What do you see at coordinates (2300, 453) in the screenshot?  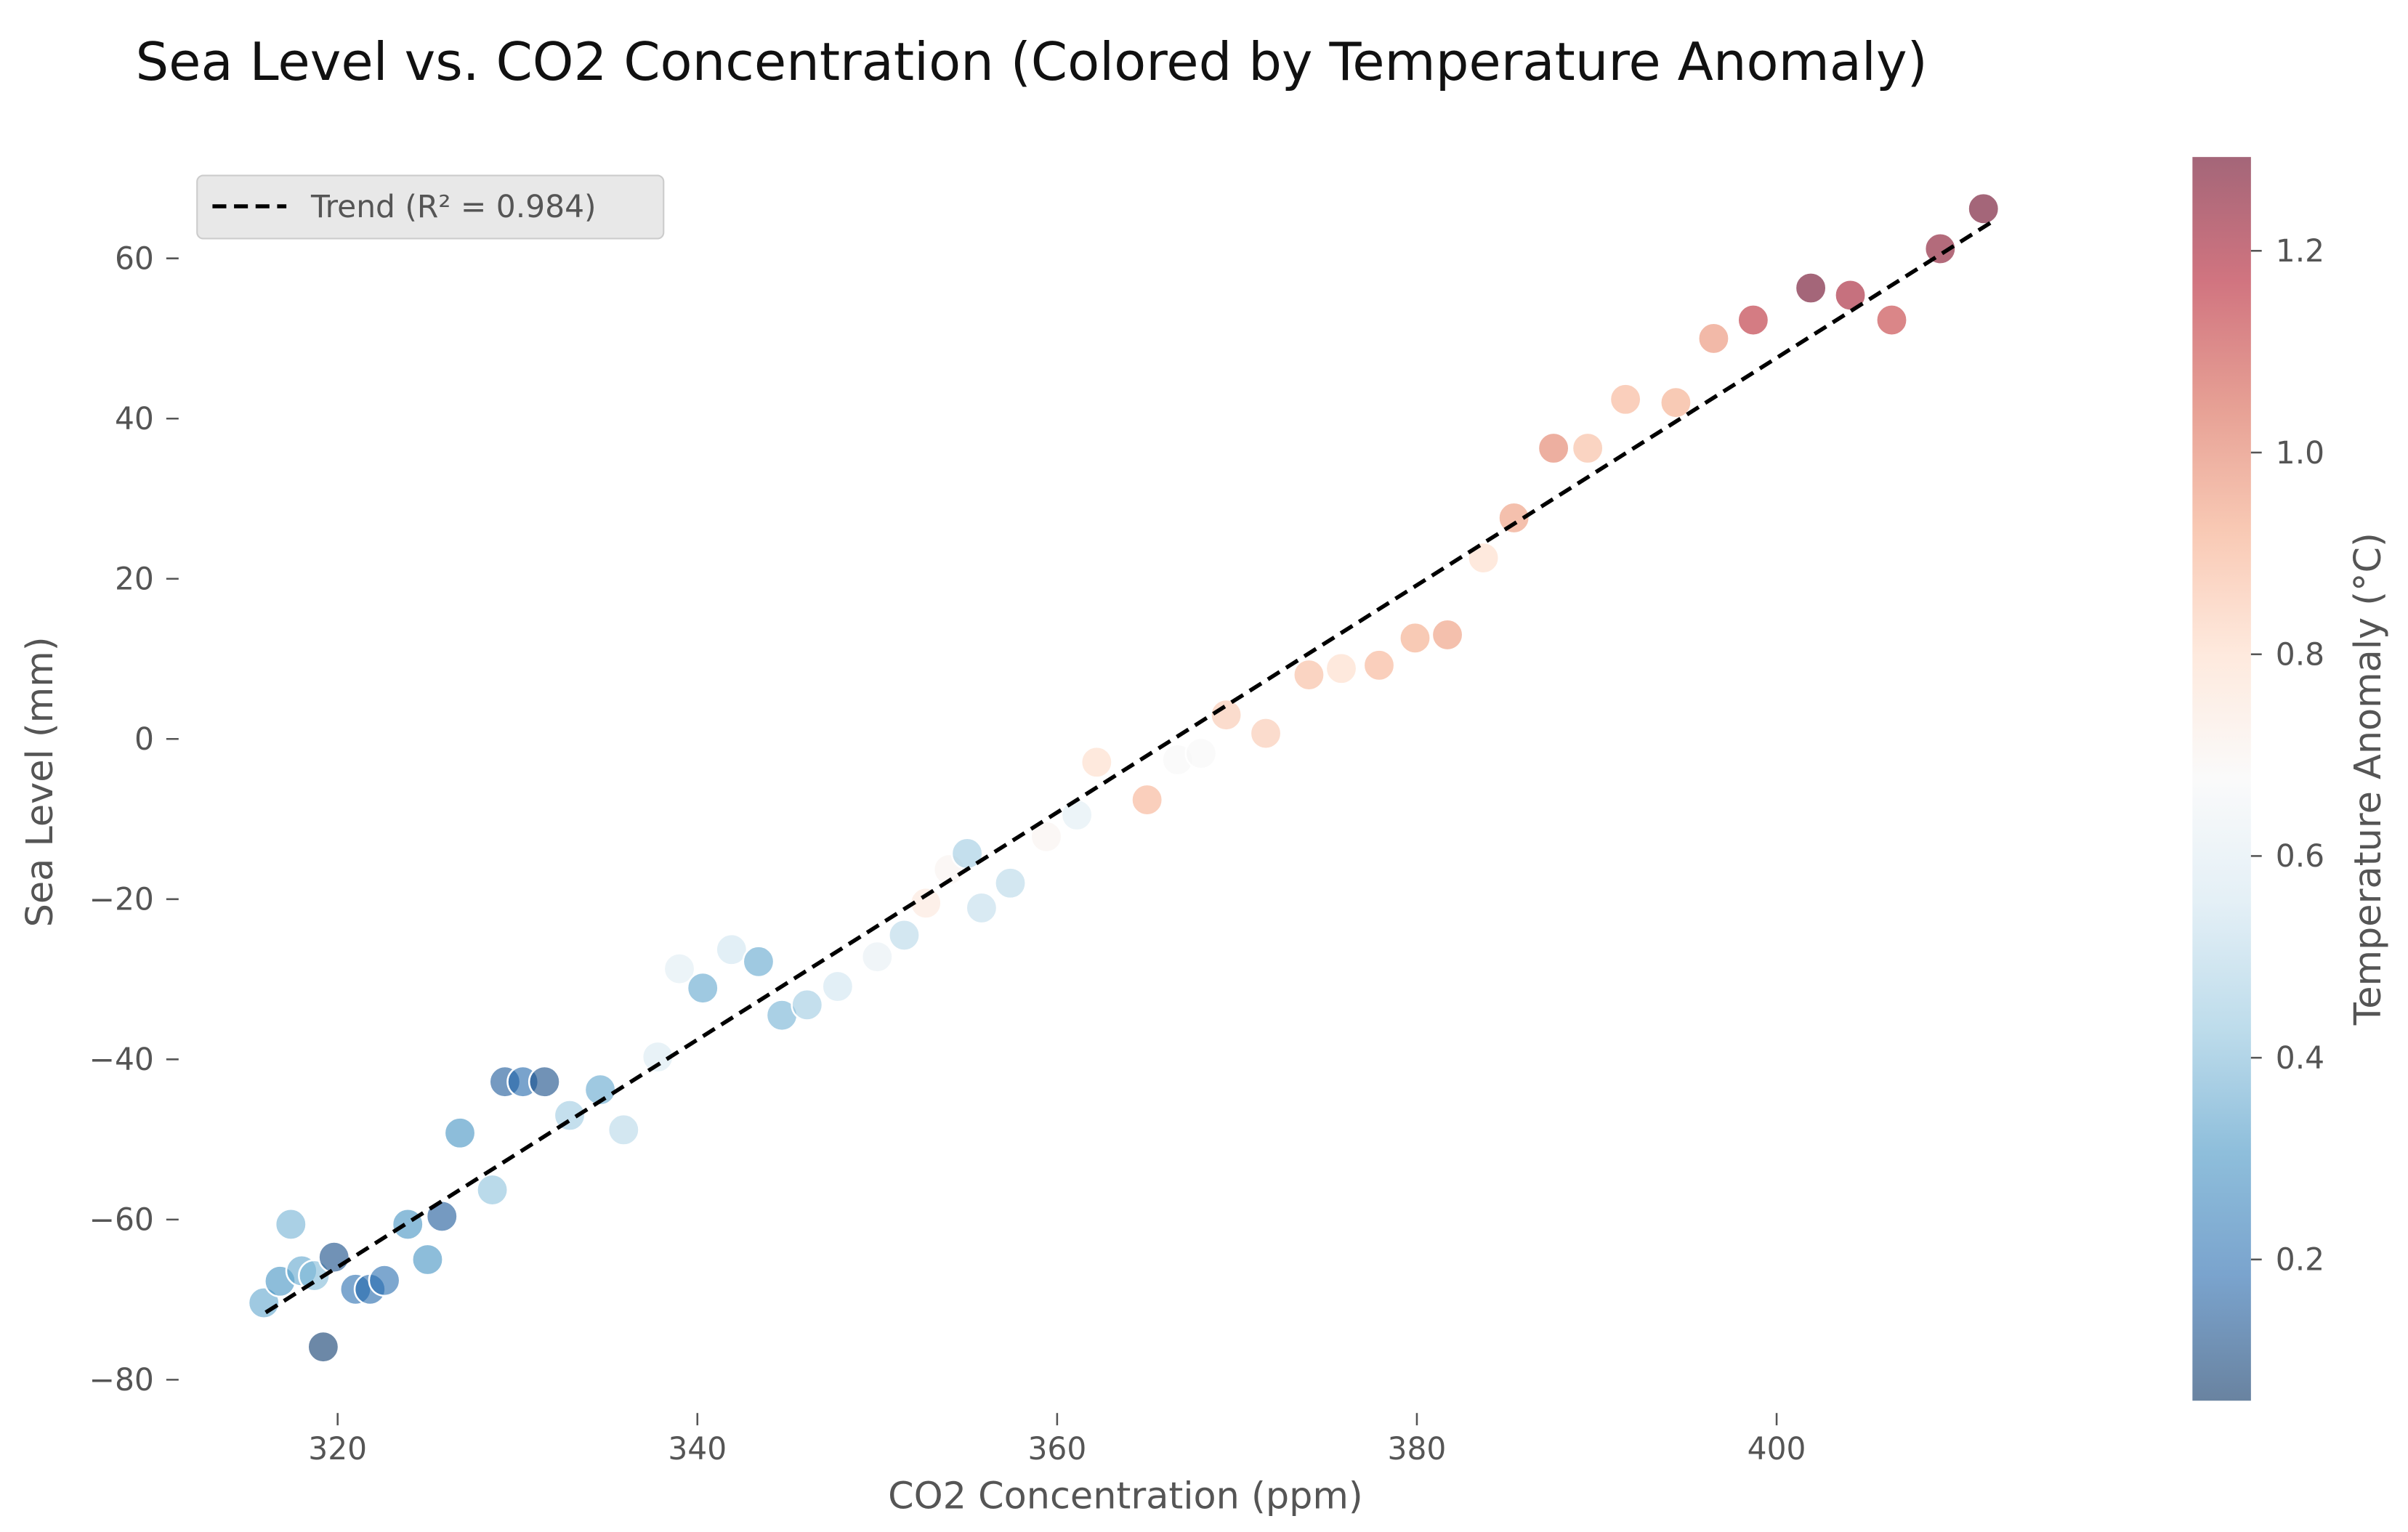 I see `colorbar-tick-label: 1.0` at bounding box center [2300, 453].